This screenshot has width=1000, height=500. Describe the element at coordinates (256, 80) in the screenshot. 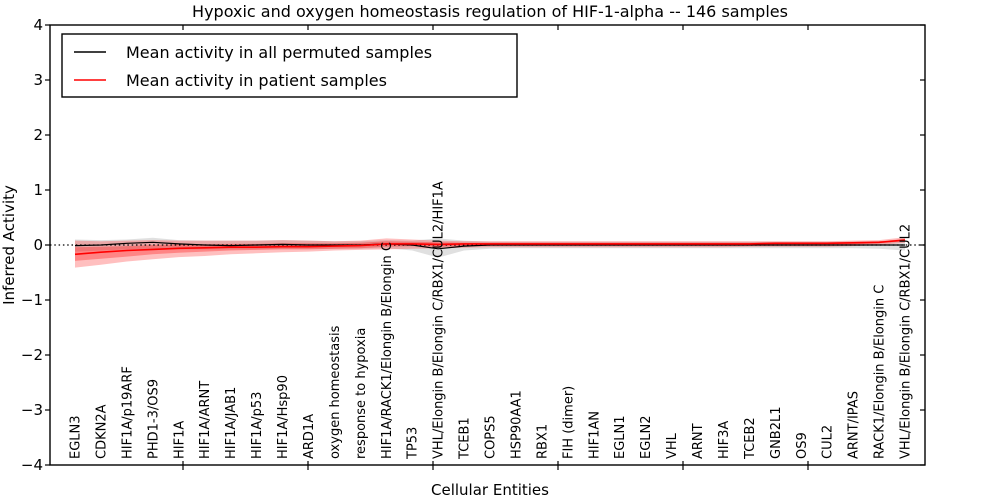

I see `legend-label-patient: Mean activity in patient samples` at that location.